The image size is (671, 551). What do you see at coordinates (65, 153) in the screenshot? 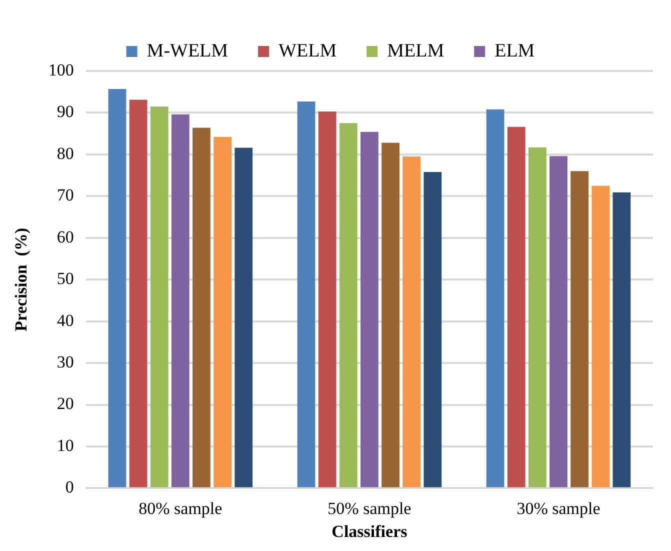
I see `y-tick-label: 80` at bounding box center [65, 153].